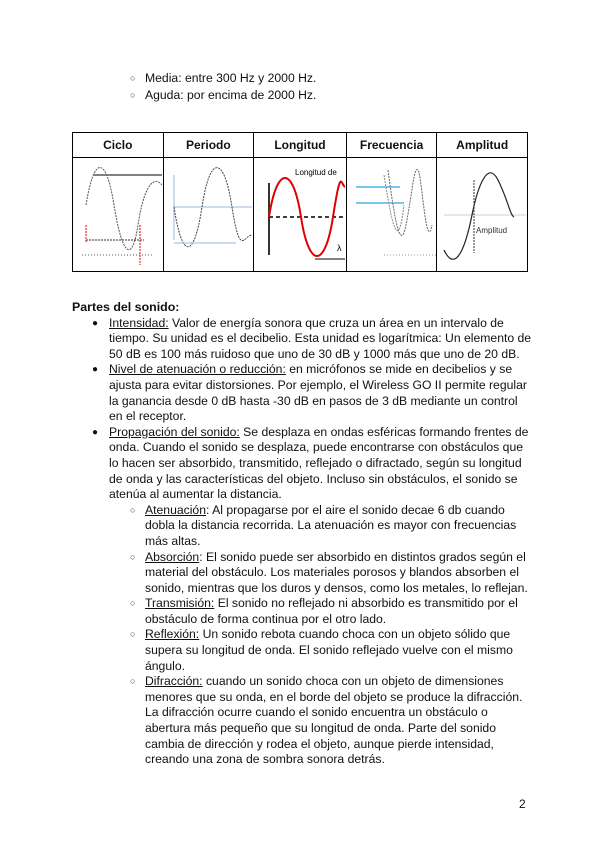 The height and width of the screenshot is (848, 600). What do you see at coordinates (118, 214) in the screenshot?
I see `cycle-diagram` at bounding box center [118, 214].